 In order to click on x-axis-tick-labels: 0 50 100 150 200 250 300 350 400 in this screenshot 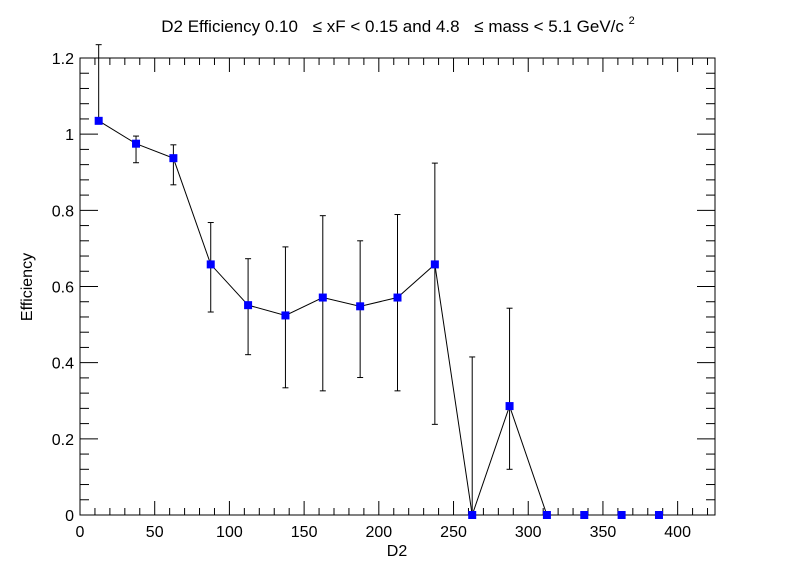, I will do `click(384, 532)`.